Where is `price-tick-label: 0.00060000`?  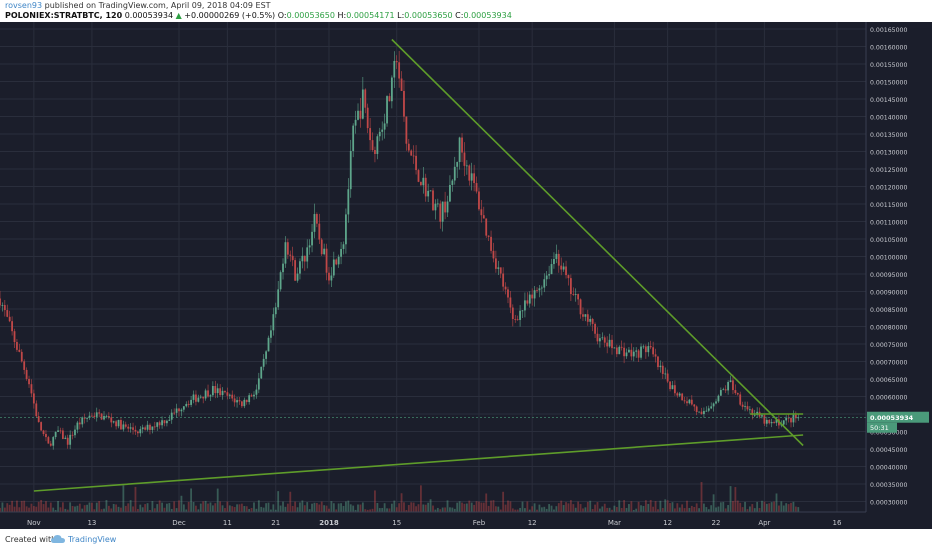 price-tick-label: 0.00060000 is located at coordinates (888, 398).